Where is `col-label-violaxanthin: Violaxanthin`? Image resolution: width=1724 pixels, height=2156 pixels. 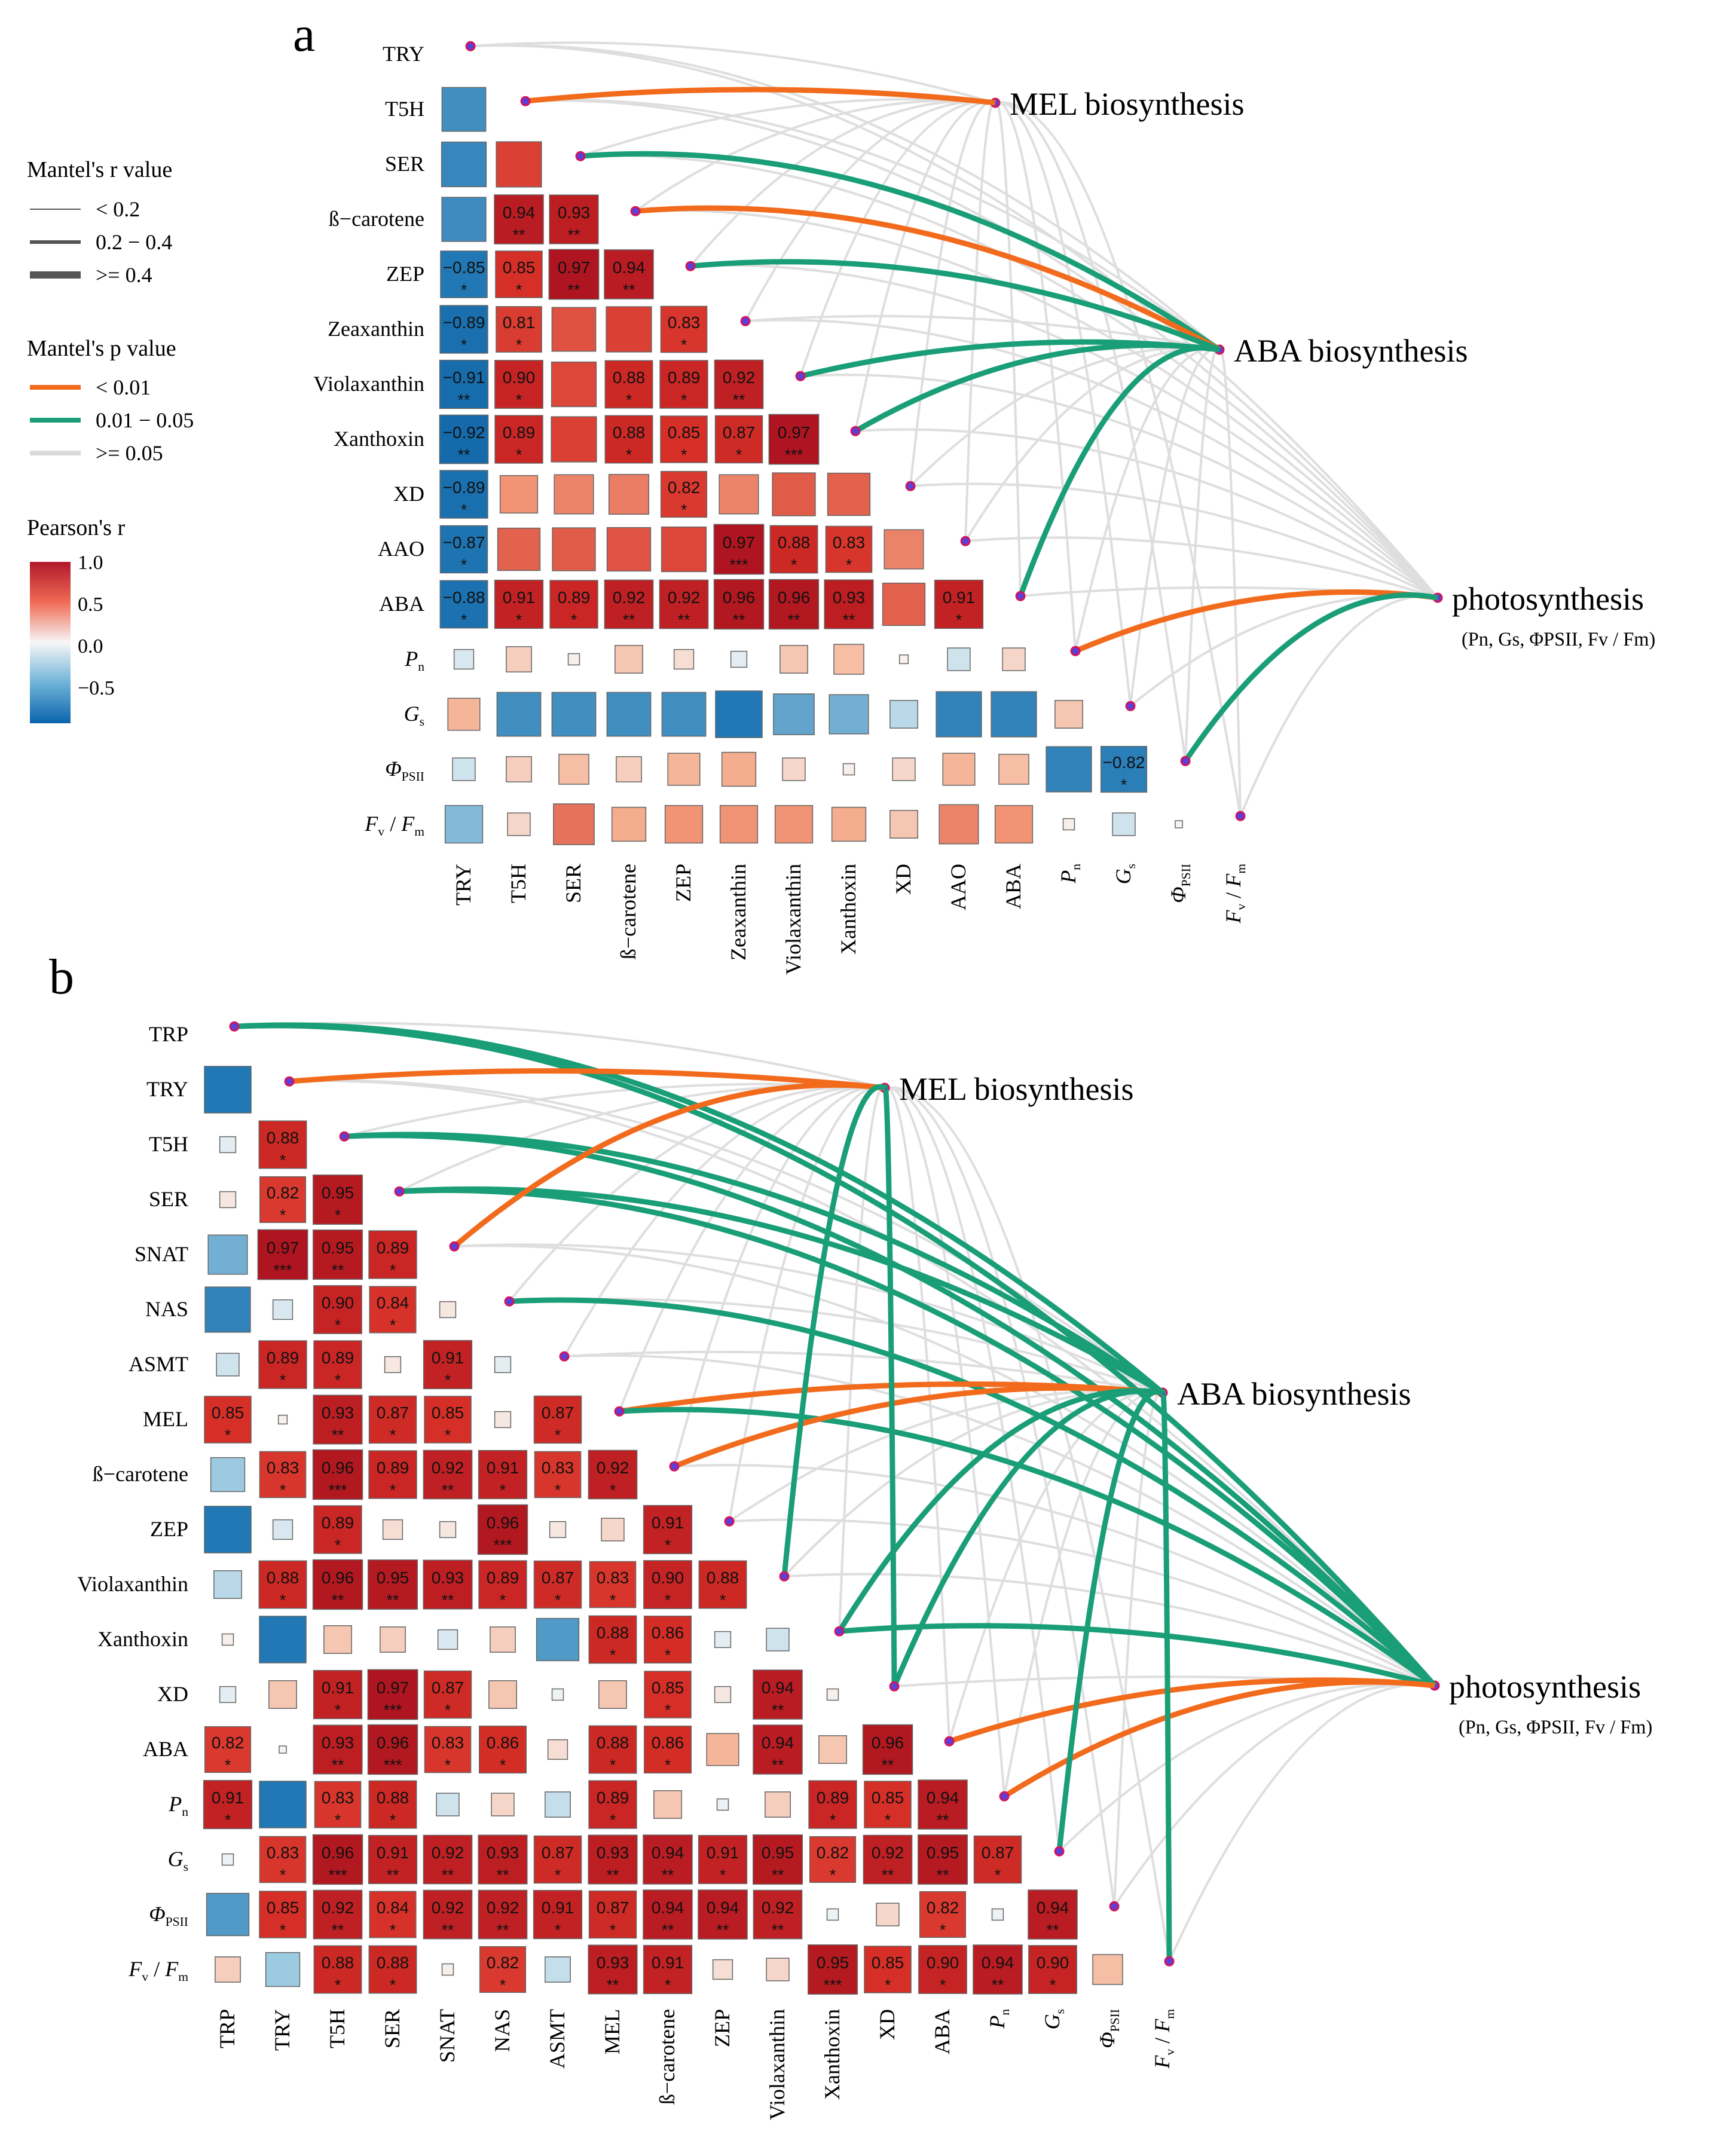
col-label-violaxanthin: Violaxanthin is located at coordinates (777, 2064).